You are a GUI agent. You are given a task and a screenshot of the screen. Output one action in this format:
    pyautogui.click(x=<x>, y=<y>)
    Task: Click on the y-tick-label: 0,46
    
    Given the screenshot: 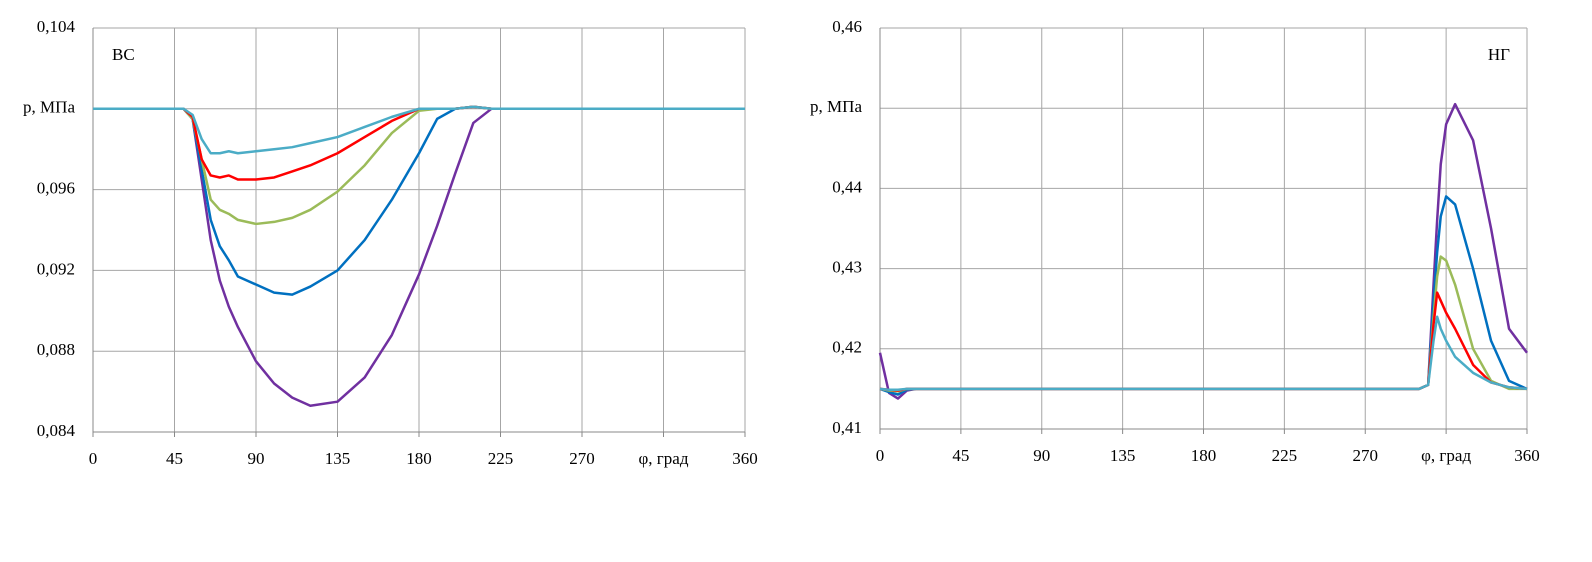 What is the action you would take?
    pyautogui.click(x=847, y=26)
    